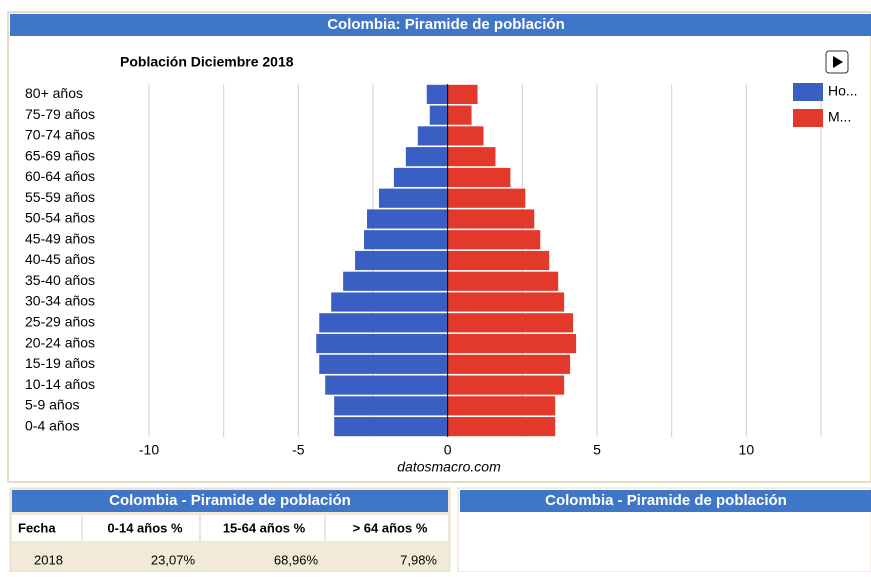 Image resolution: width=871 pixels, height=577 pixels. What do you see at coordinates (48, 559) in the screenshot?
I see `cell: 2018` at bounding box center [48, 559].